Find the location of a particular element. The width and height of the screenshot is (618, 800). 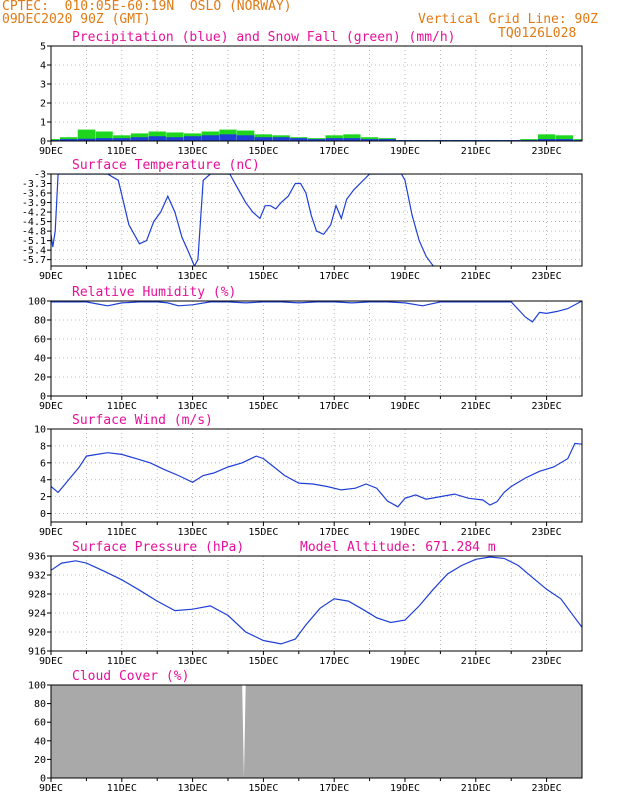

y-tick-label: 916 is located at coordinates (37, 652).